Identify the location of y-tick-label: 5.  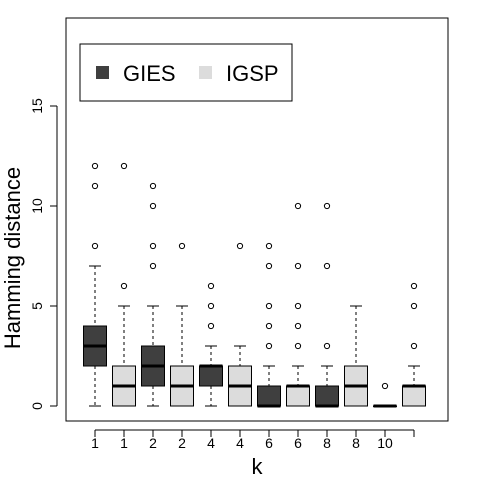
(37, 306).